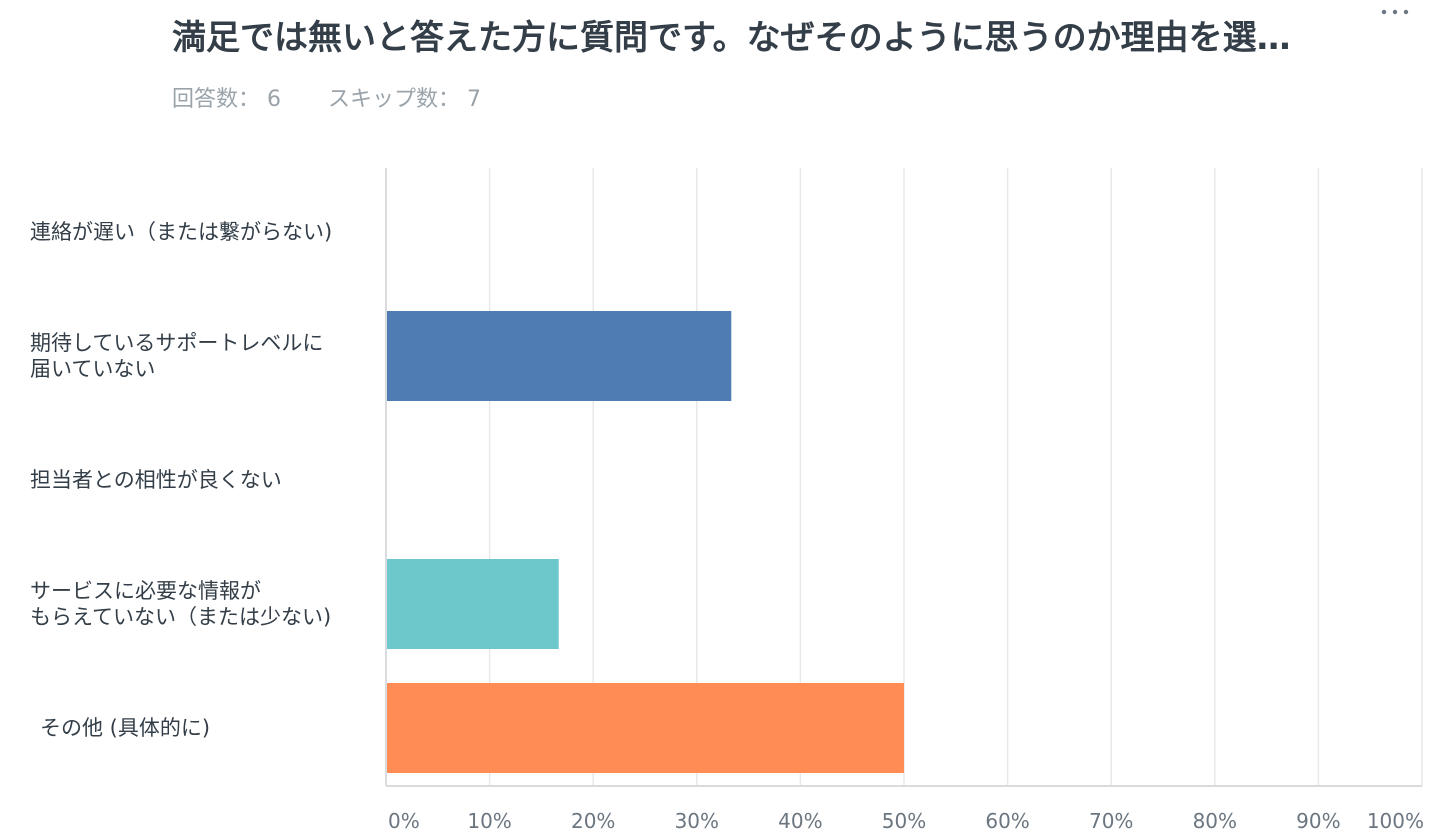 The height and width of the screenshot is (837, 1440). What do you see at coordinates (904, 821) in the screenshot?
I see `x-tick-label: 50%` at bounding box center [904, 821].